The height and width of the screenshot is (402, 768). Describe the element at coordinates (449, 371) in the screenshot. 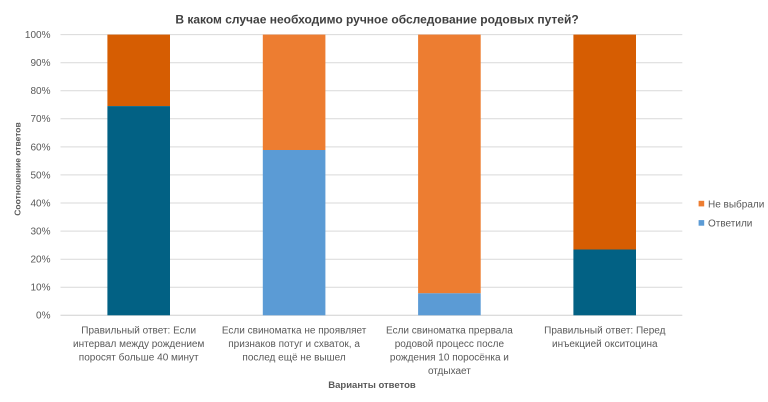

I see `svg-text: отдыхает` at that location.